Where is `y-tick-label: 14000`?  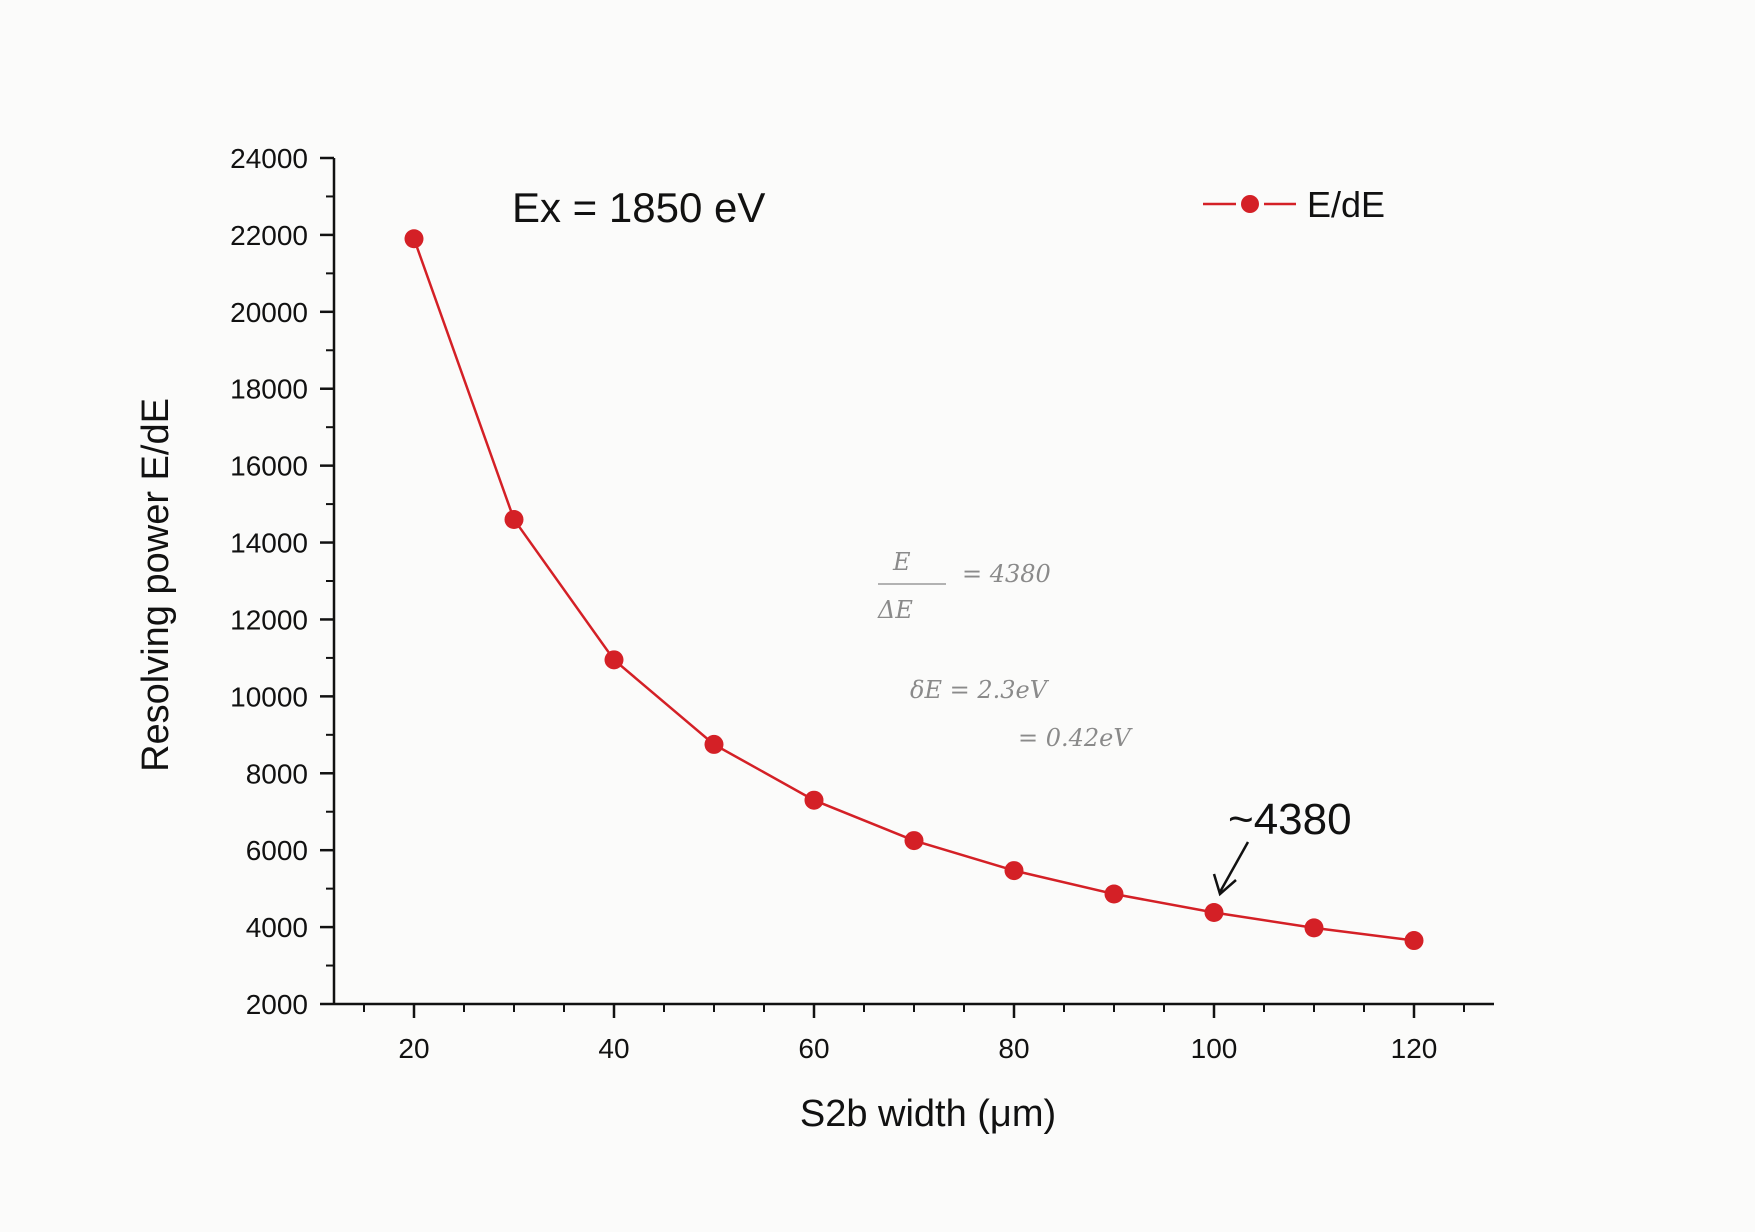
y-tick-label: 14000 is located at coordinates (269, 543).